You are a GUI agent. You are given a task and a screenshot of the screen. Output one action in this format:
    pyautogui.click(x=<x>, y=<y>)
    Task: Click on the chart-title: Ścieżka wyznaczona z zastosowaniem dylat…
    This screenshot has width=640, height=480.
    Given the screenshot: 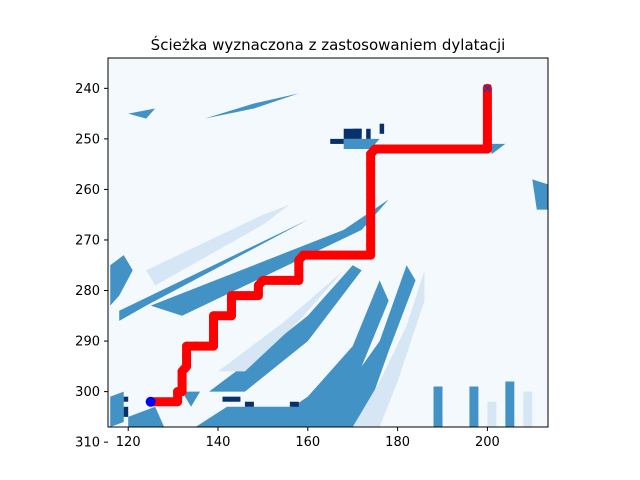 What is the action you would take?
    pyautogui.click(x=328, y=44)
    